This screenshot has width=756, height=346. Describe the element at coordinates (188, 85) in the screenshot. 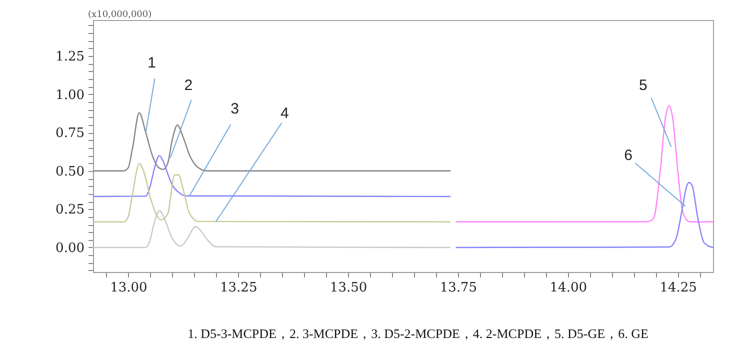

I see `annotation: 2` at that location.